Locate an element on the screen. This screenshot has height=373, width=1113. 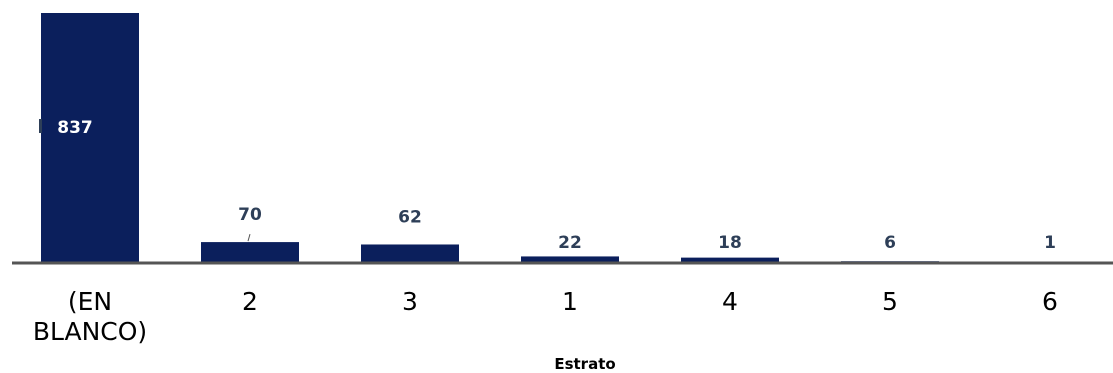
data-label-7: 1 is located at coordinates (1050, 243).